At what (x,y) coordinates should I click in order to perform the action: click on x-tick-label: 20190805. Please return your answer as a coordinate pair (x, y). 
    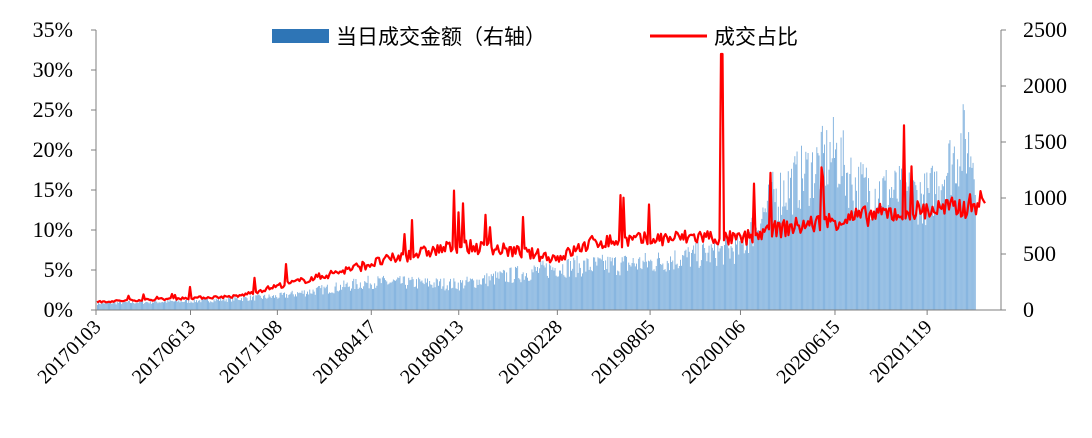
    Looking at the image, I should click on (623, 352).